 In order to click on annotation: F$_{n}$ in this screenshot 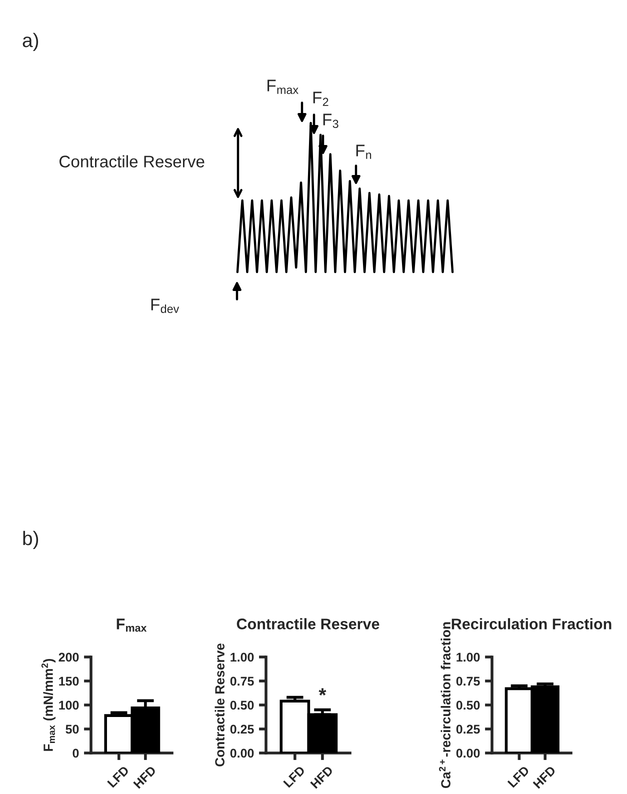, I will do `click(364, 151)`.